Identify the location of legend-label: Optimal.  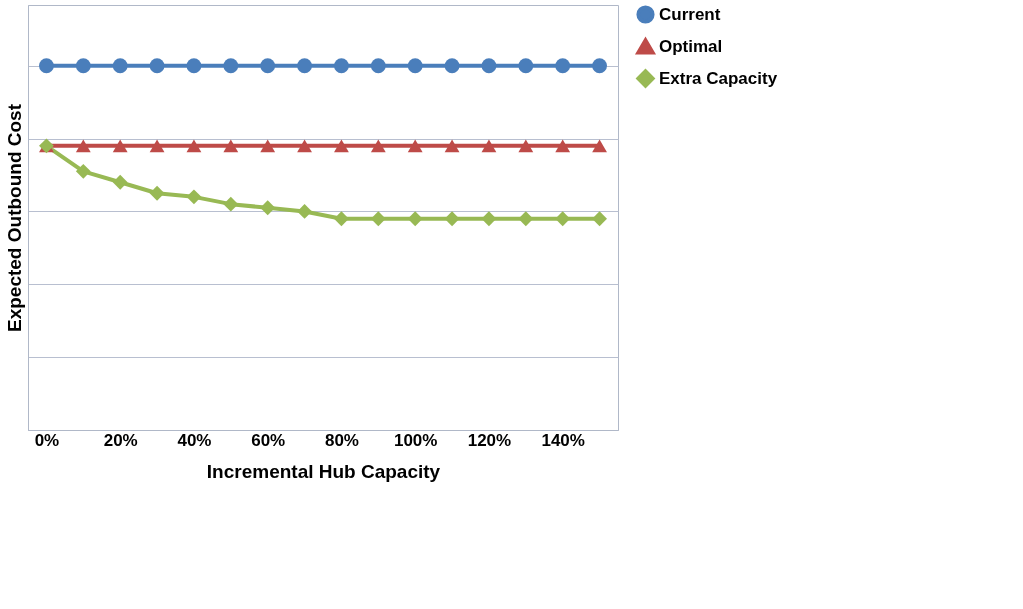
(691, 46).